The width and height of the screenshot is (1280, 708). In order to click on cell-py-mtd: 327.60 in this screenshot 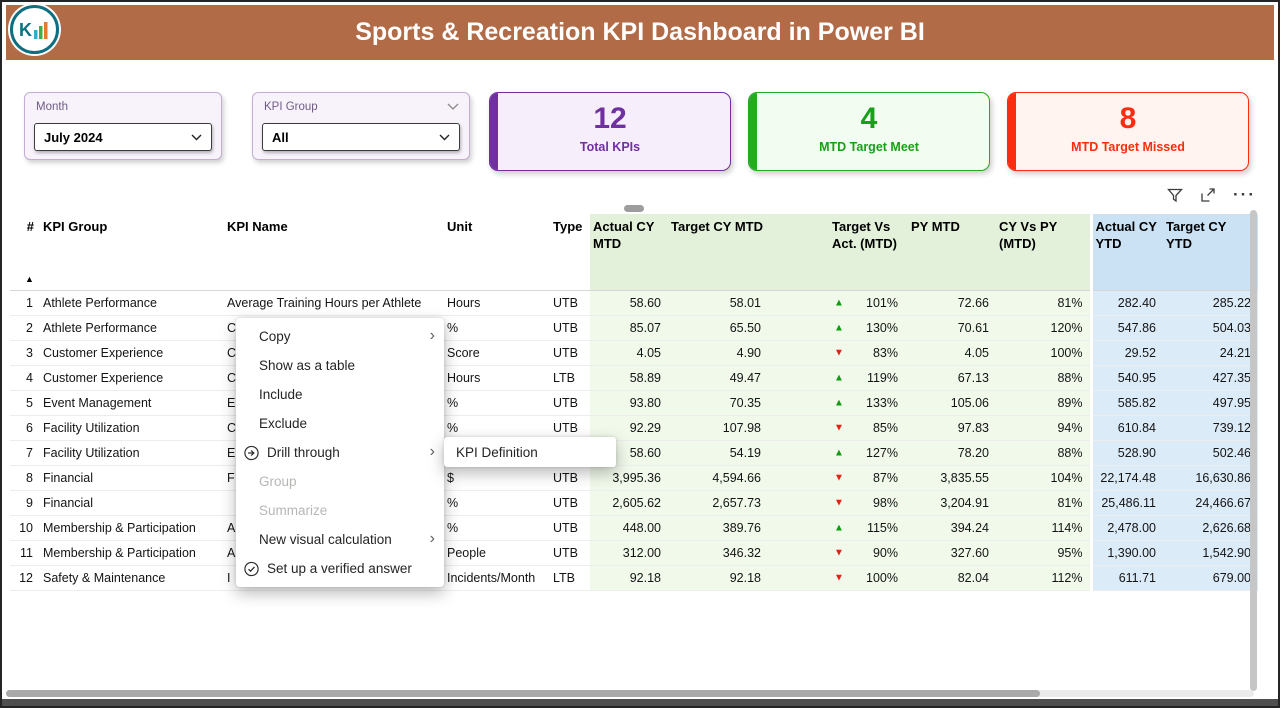, I will do `click(952, 553)`.